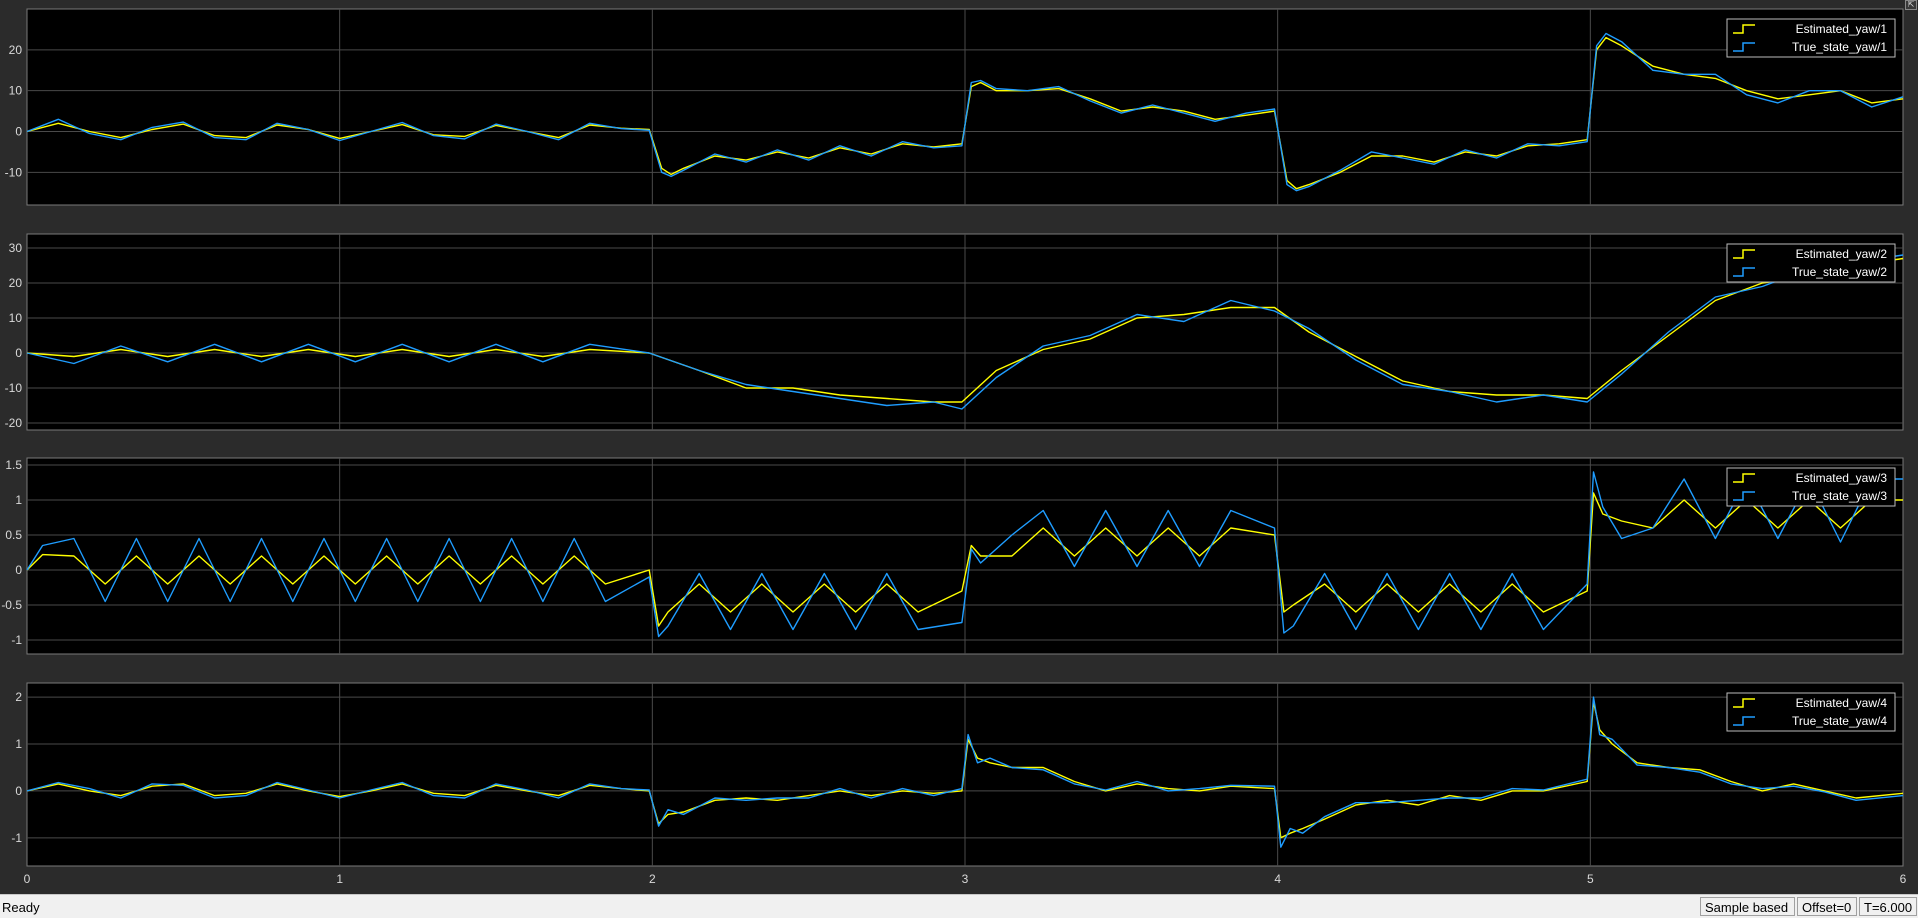 This screenshot has width=1918, height=918. What do you see at coordinates (1277, 879) in the screenshot?
I see `x-tick-label: 4` at bounding box center [1277, 879].